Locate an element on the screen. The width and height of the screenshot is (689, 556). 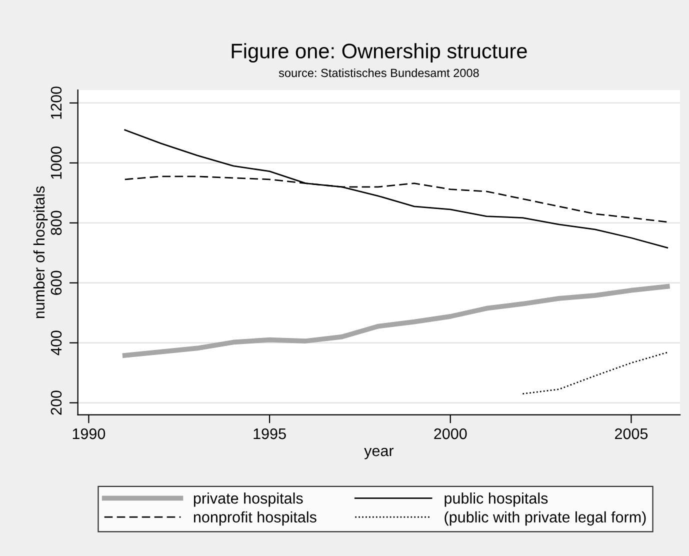
chart-subtitle: source: Statistisches Bundesamt 2008 is located at coordinates (378, 73).